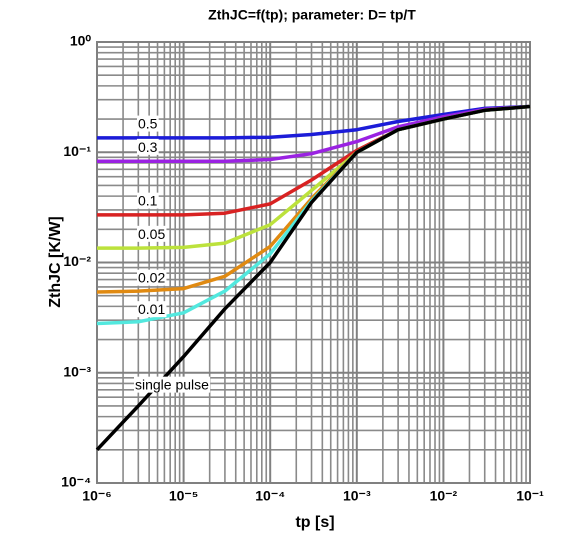 This screenshot has height=540, width=580. What do you see at coordinates (357, 496) in the screenshot?
I see `x-tick-label: 10⁻³` at bounding box center [357, 496].